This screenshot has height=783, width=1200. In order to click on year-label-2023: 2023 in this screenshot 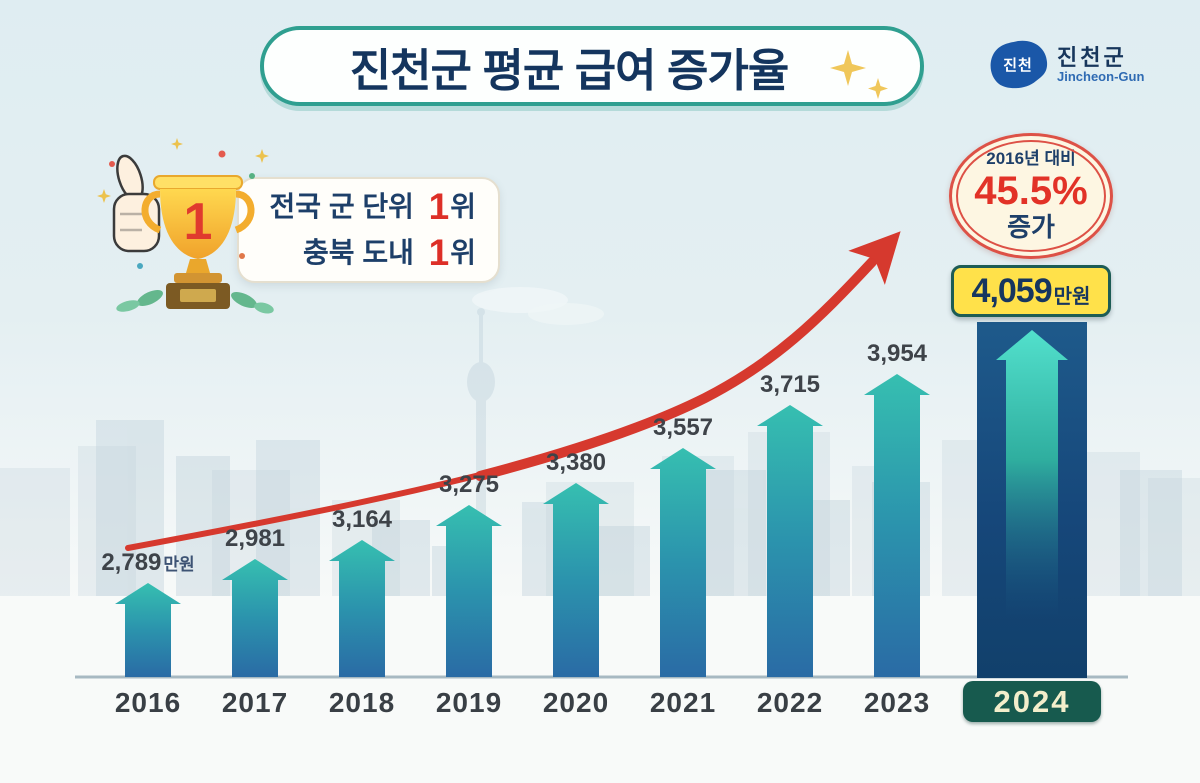, I will do `click(897, 702)`.